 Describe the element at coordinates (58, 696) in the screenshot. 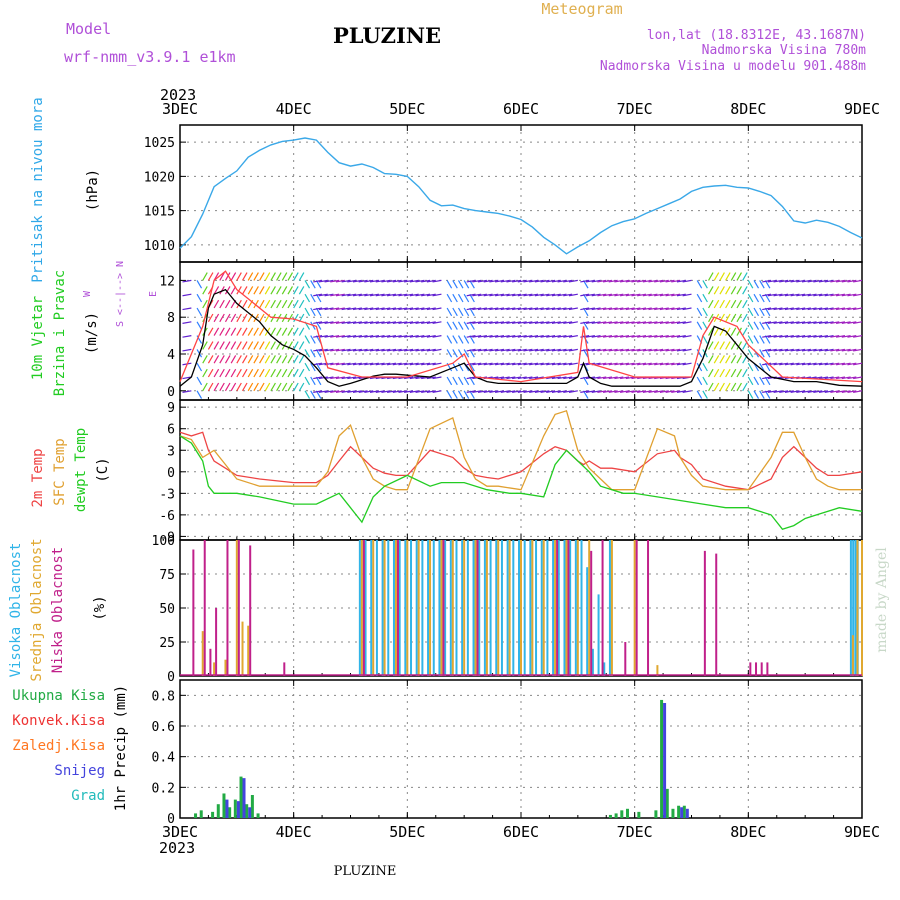

I see `precip-legend-total: Ukupna Kisa` at that location.